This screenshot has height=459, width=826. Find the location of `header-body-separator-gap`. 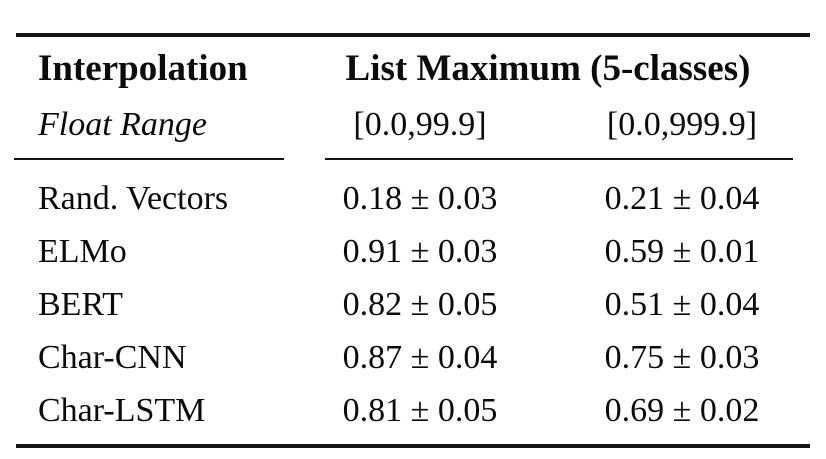

header-body-separator-gap is located at coordinates (413, 161).